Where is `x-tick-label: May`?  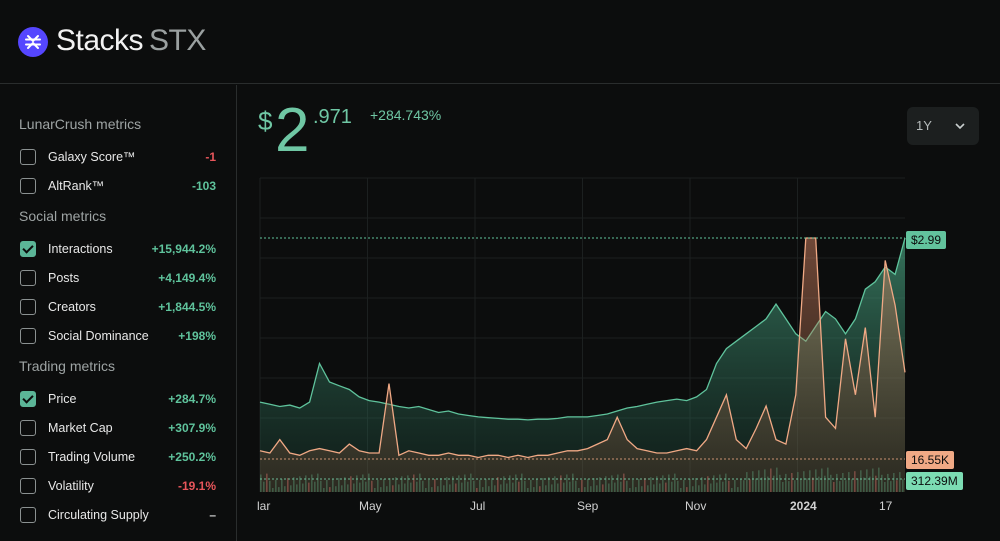
x-tick-label: May is located at coordinates (370, 506).